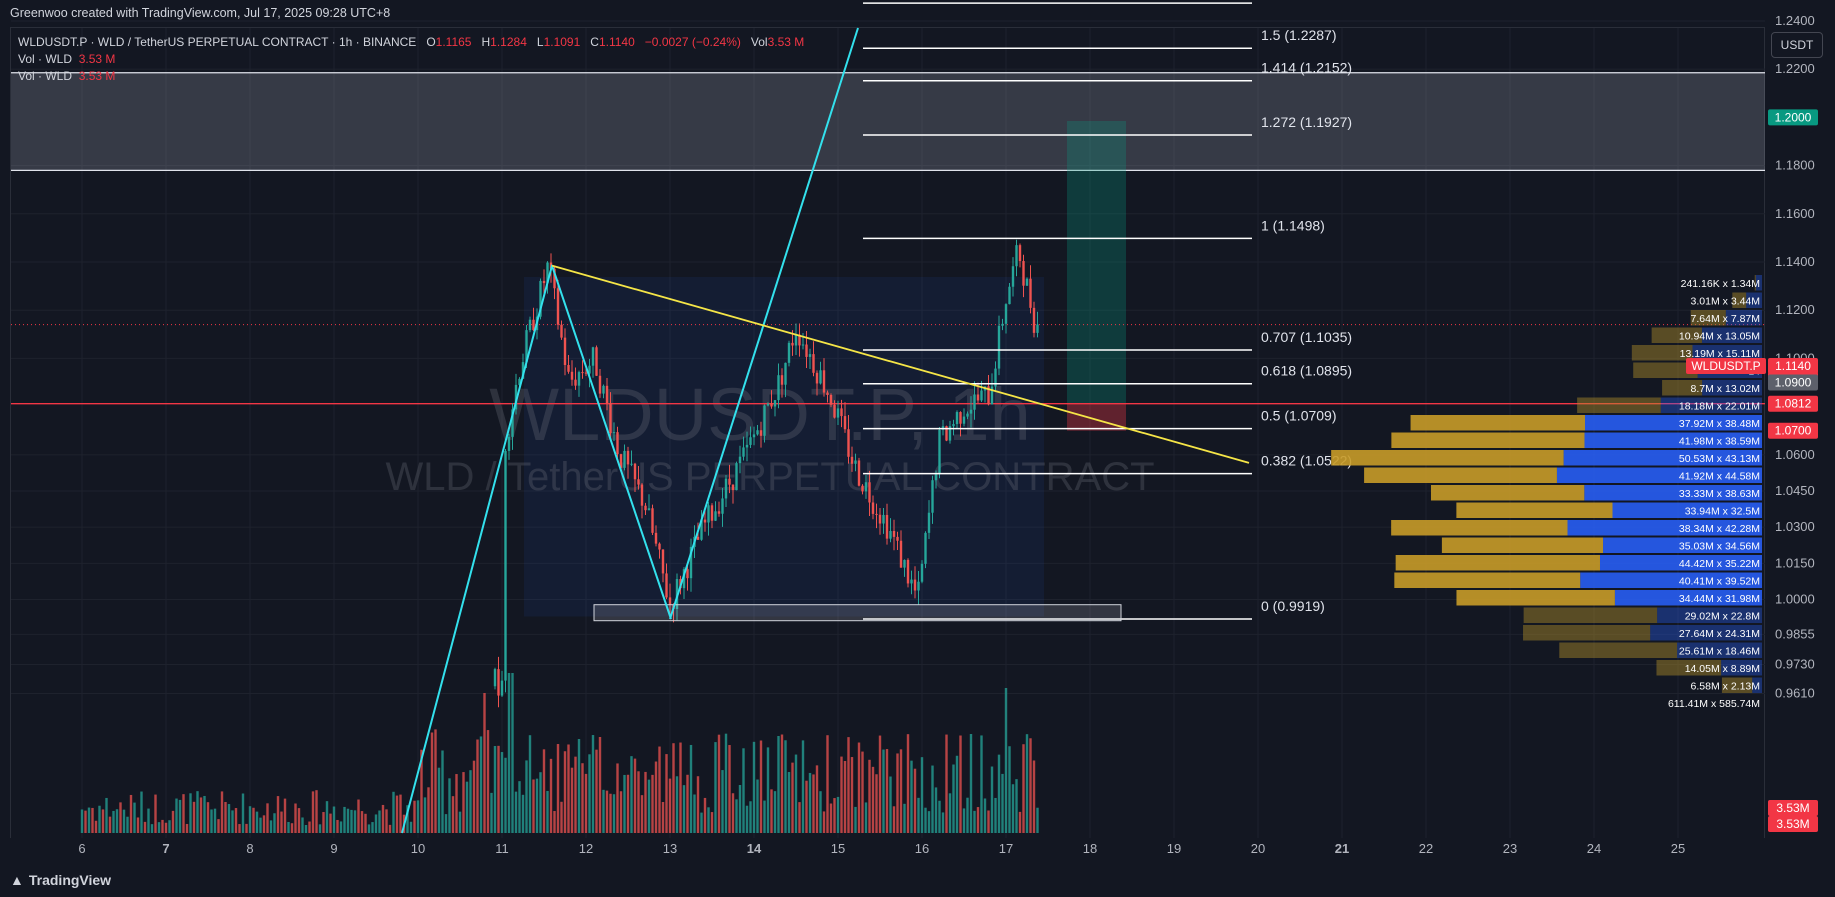 This screenshot has height=897, width=1835. What do you see at coordinates (1795, 633) in the screenshot?
I see `price-axis-tick: 0.9855` at bounding box center [1795, 633].